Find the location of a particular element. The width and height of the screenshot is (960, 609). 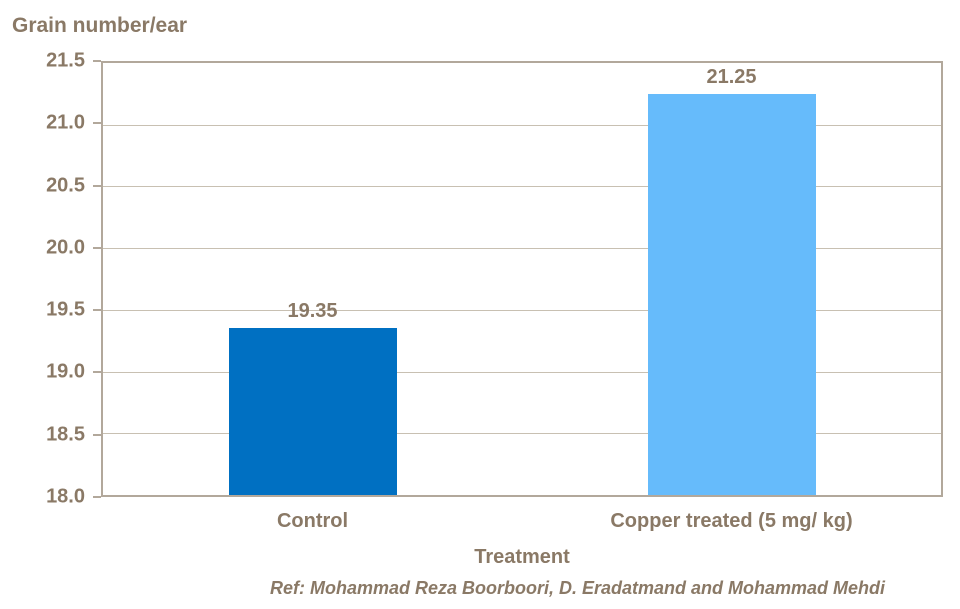

bar-value-label: 19.35 is located at coordinates (312, 311).